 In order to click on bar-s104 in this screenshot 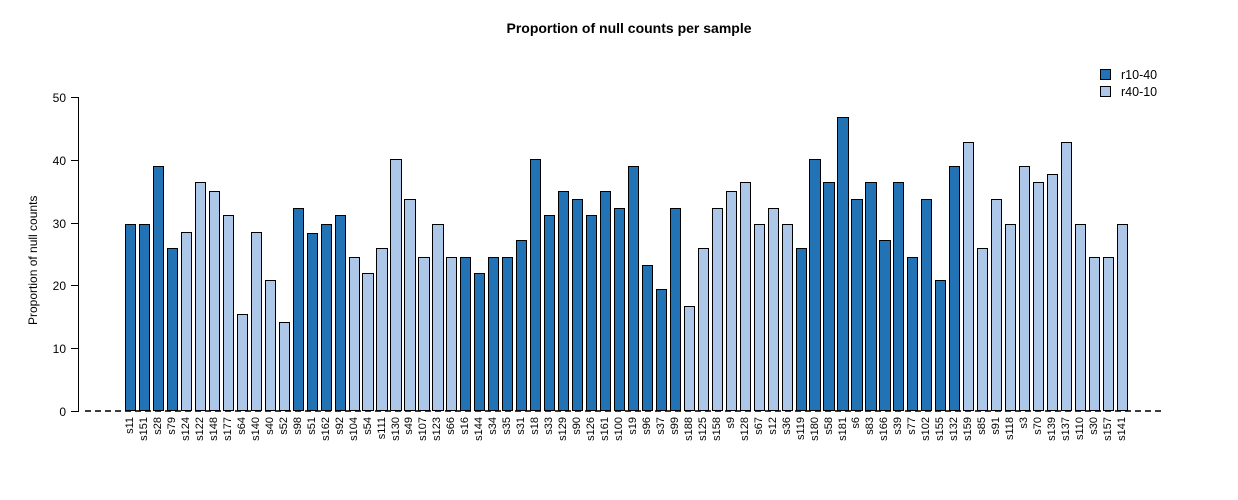, I will do `click(354, 334)`.